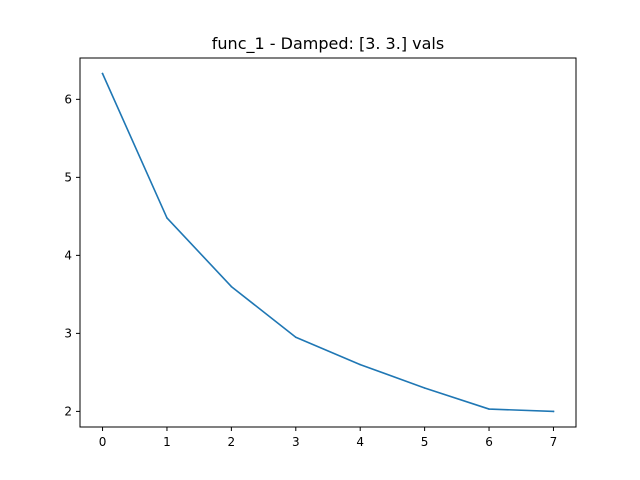  I want to click on x-tick-label: 1, so click(167, 442).